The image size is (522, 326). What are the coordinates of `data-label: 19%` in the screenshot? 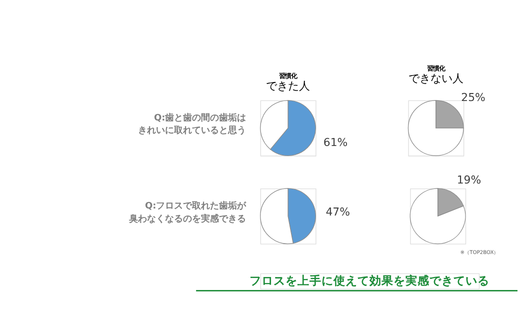 It's located at (469, 180).